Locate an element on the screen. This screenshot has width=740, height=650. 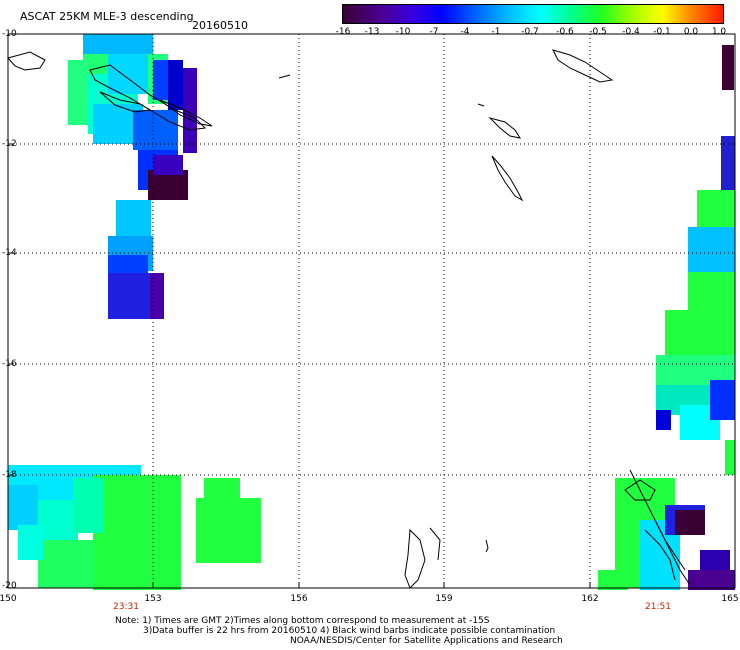
colorbar-label: -0.1 is located at coordinates (662, 32).